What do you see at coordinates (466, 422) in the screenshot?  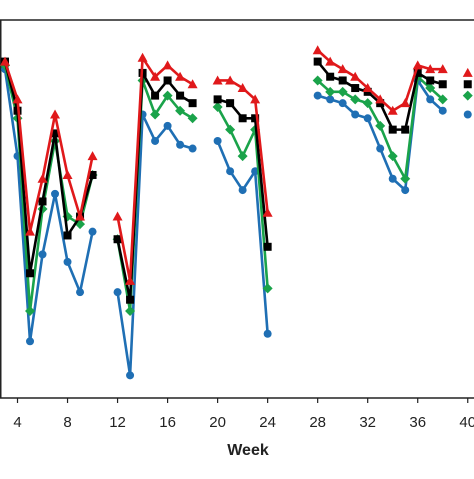 I see `x-tick-label: 40` at bounding box center [466, 422].